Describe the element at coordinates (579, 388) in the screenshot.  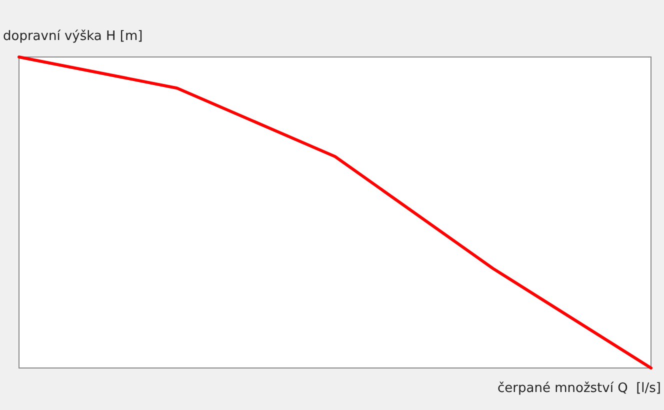
I see `x-axis-title: čerpané množství Q [l/s]` at that location.